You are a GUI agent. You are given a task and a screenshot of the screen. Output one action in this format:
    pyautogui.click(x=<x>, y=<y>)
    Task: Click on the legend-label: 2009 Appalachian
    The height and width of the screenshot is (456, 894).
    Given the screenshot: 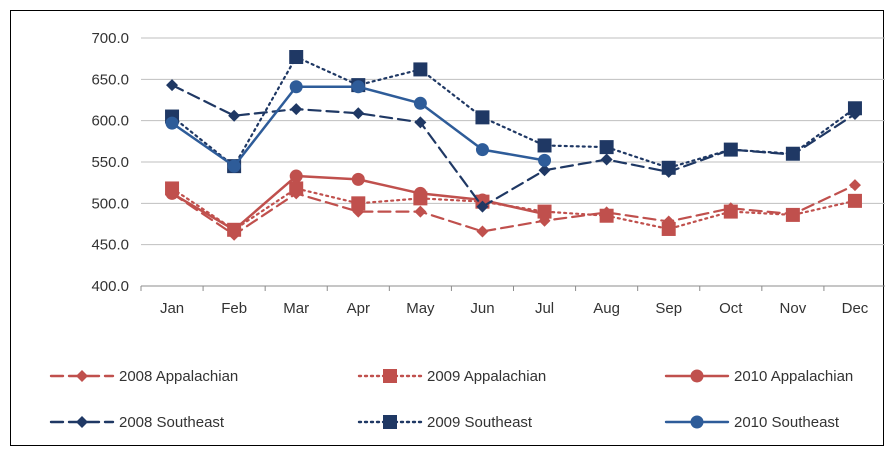 What is the action you would take?
    pyautogui.click(x=486, y=376)
    